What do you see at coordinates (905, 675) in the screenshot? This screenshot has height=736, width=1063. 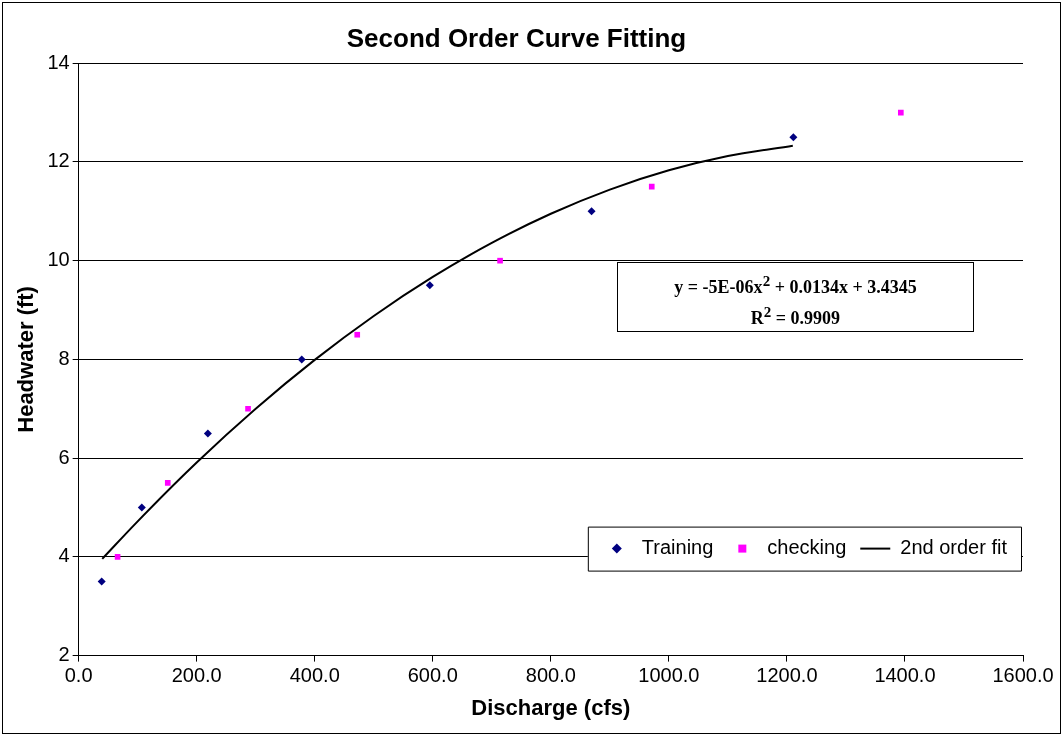 I see `x-tick-label: 1400.0` at bounding box center [905, 675].